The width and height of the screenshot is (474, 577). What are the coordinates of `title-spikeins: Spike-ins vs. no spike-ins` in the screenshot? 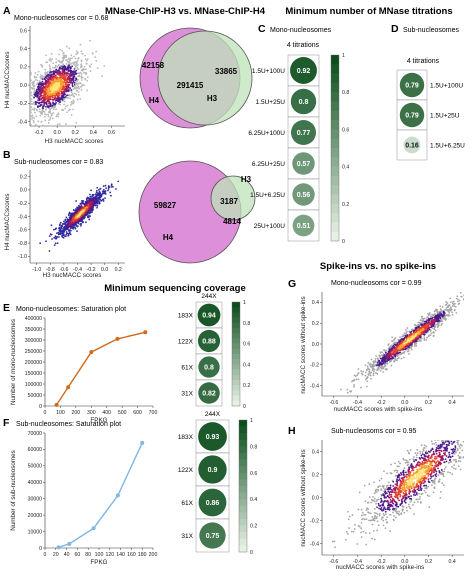 It's located at (378, 266).